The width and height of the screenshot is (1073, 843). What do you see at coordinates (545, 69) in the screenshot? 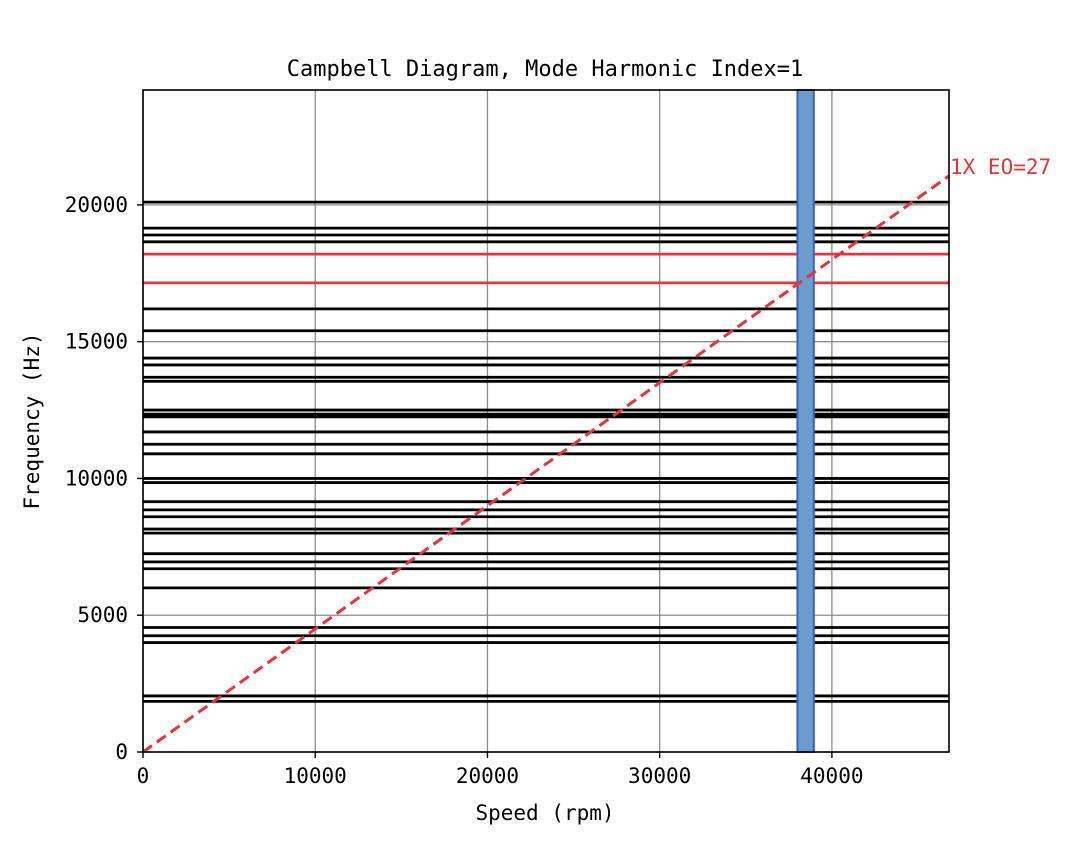
I see `chart-title: Campbell Diagram, Mode Harmonic Index=1` at bounding box center [545, 69].